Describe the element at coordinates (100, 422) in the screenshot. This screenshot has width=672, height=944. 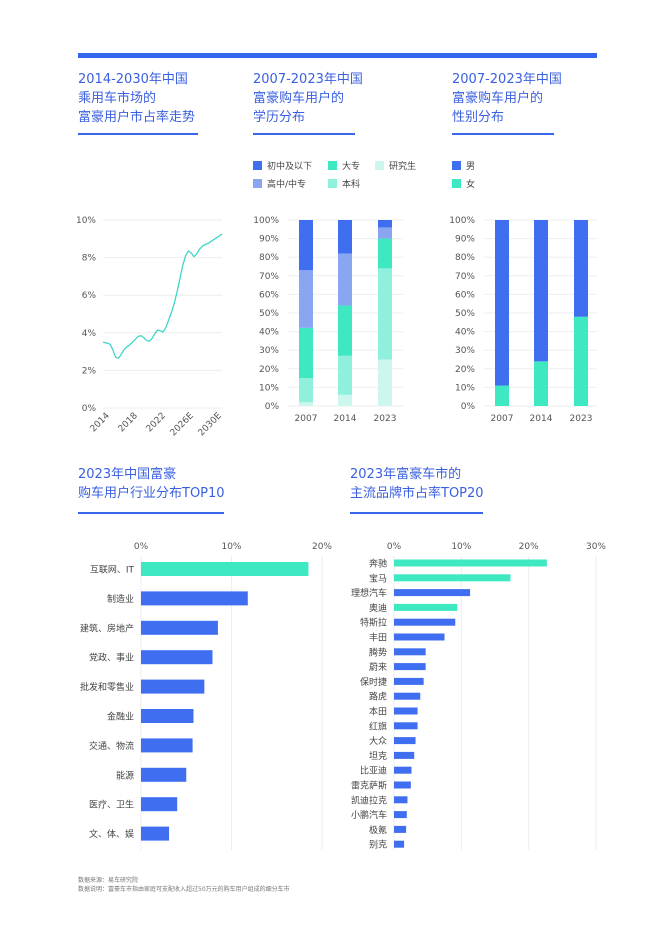
I see `line-chart-x-tick-label: 2014` at that location.